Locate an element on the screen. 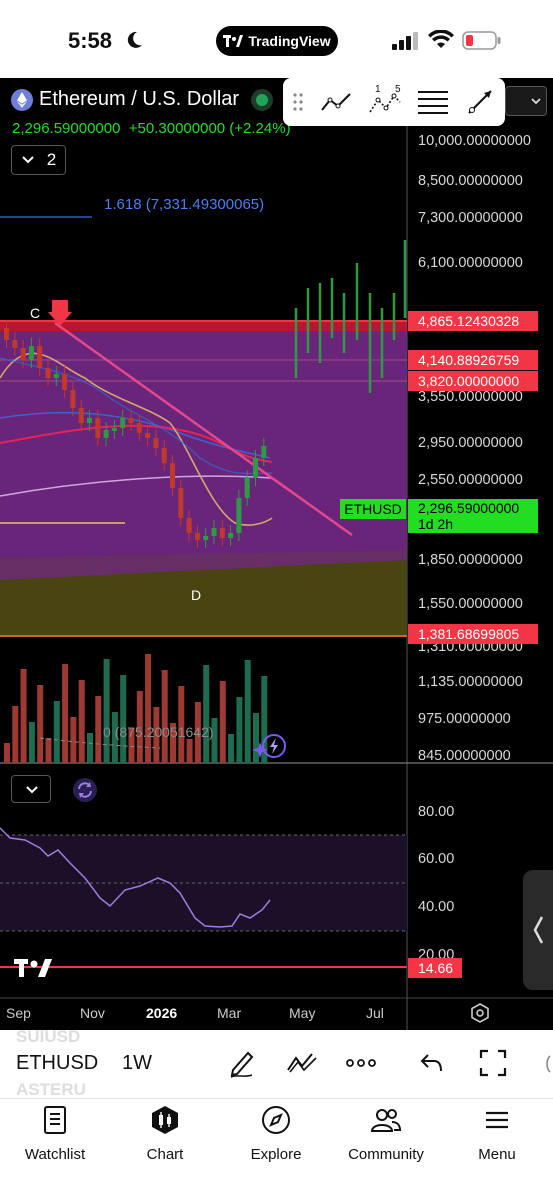 This screenshot has width=553, height=1201. tab-bar: Watchlist Chart Explore Community Menu is located at coordinates (276, 1149).